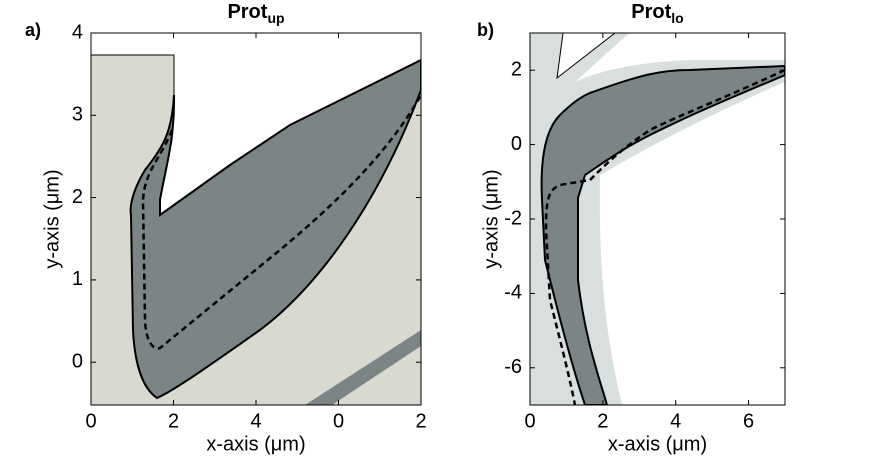 The image size is (872, 457). What do you see at coordinates (77, 115) in the screenshot?
I see `y-tick-label: 3` at bounding box center [77, 115].